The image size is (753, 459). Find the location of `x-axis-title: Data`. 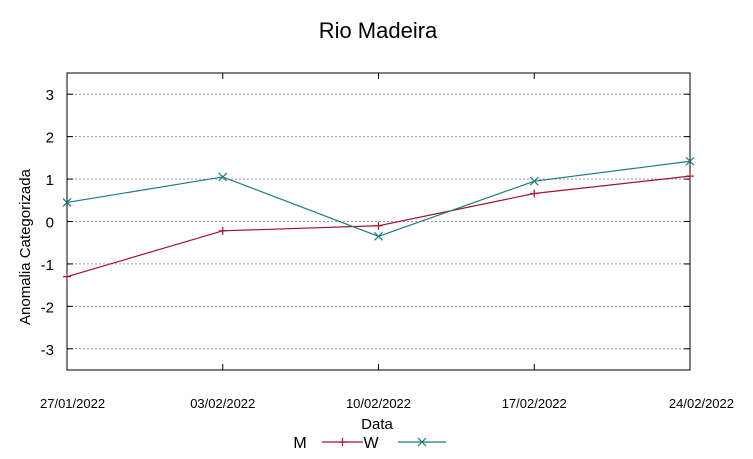

x-axis-title: Data is located at coordinates (377, 424).